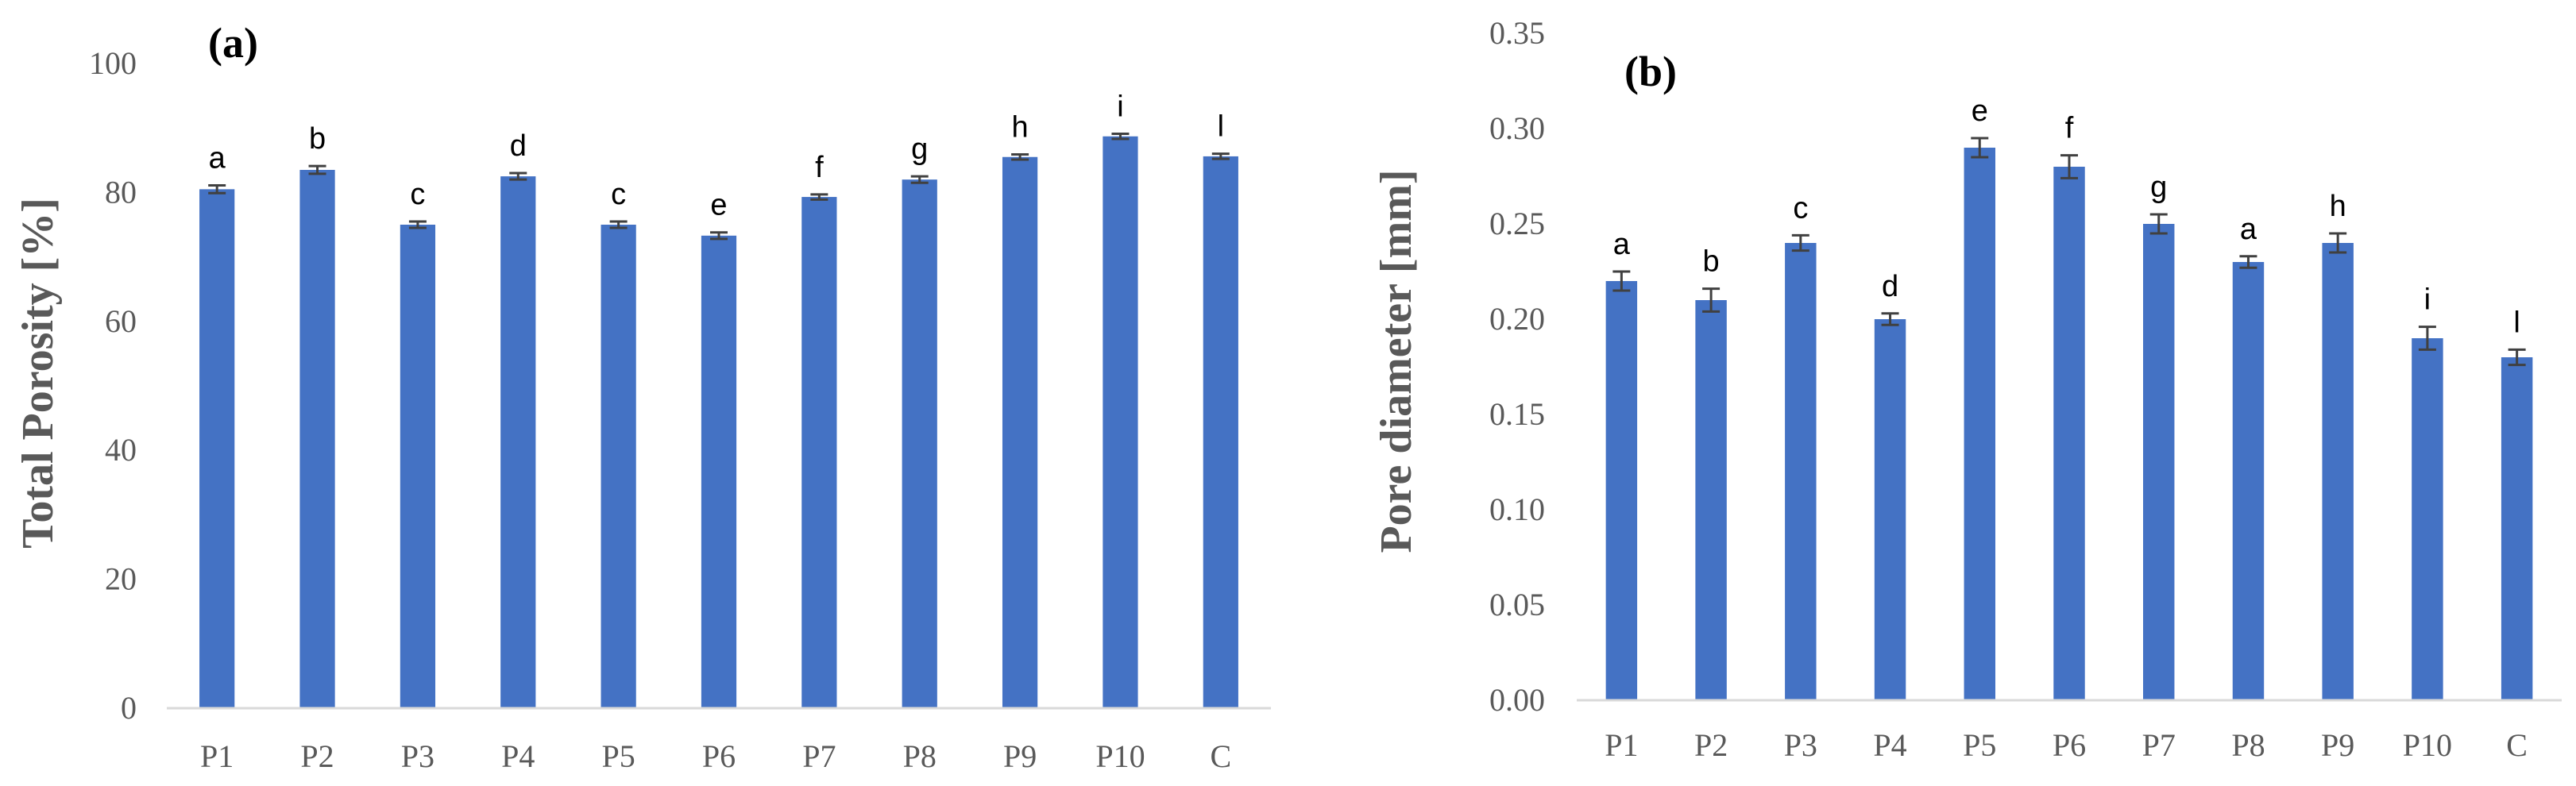  I want to click on significance-label-a-p4: d, so click(518, 146).